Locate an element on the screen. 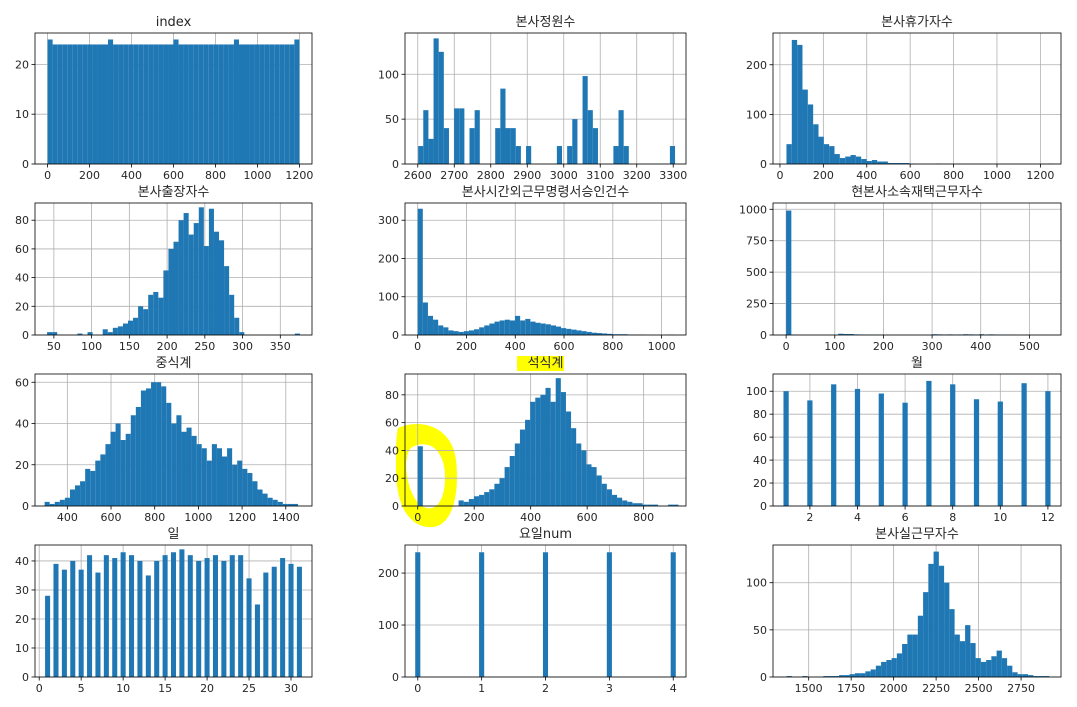  x-tick-label: 3 is located at coordinates (609, 688).